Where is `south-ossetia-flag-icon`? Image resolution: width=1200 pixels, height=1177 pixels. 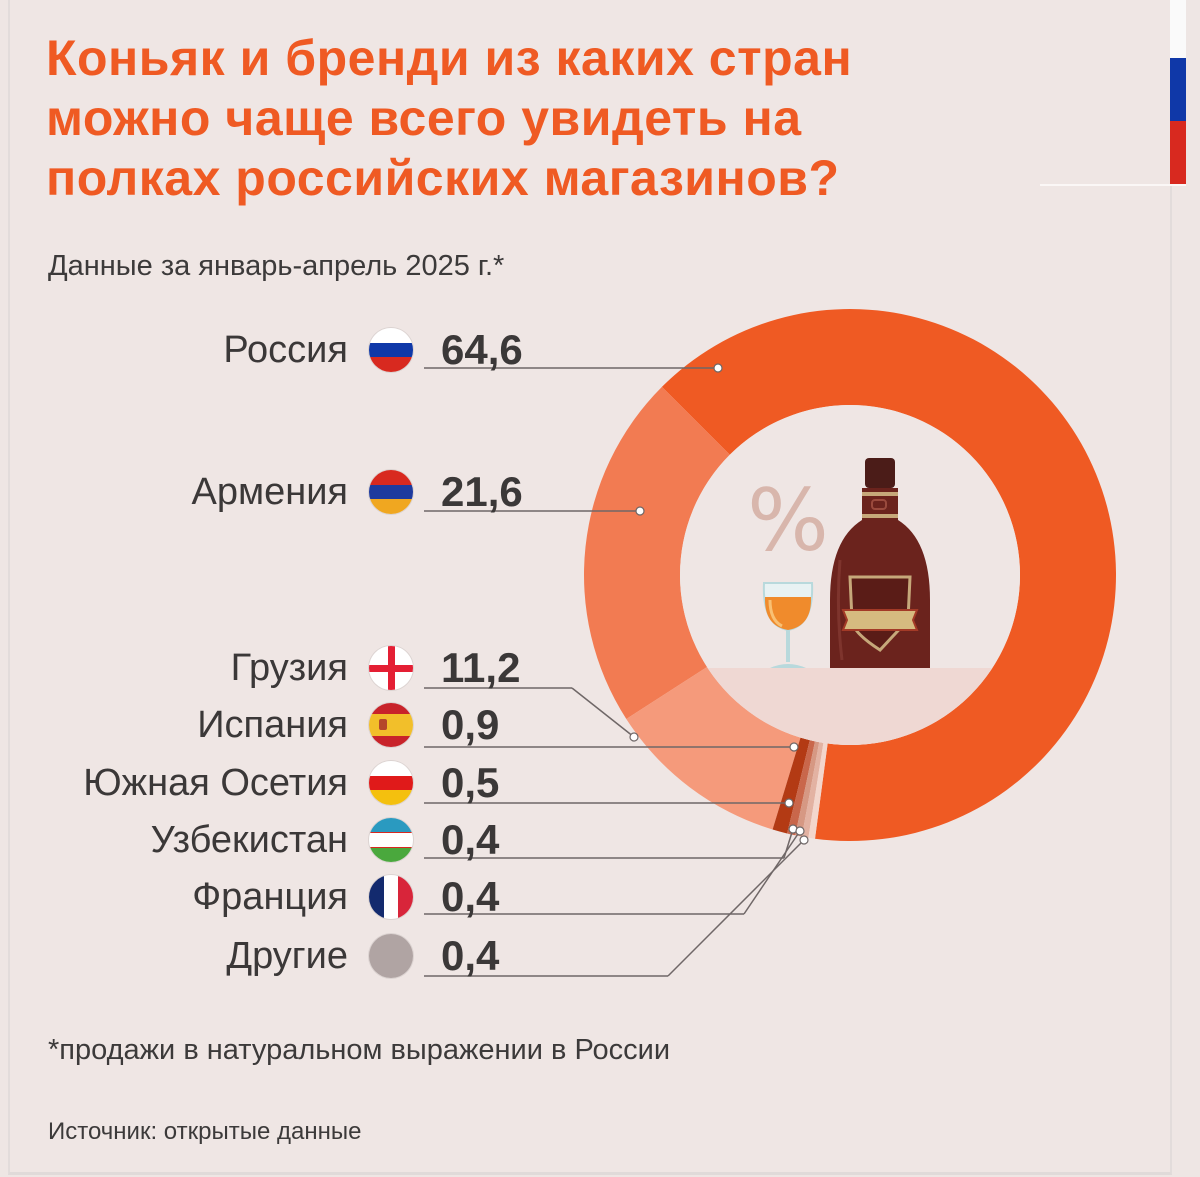
south-ossetia-flag-icon is located at coordinates (391, 783).